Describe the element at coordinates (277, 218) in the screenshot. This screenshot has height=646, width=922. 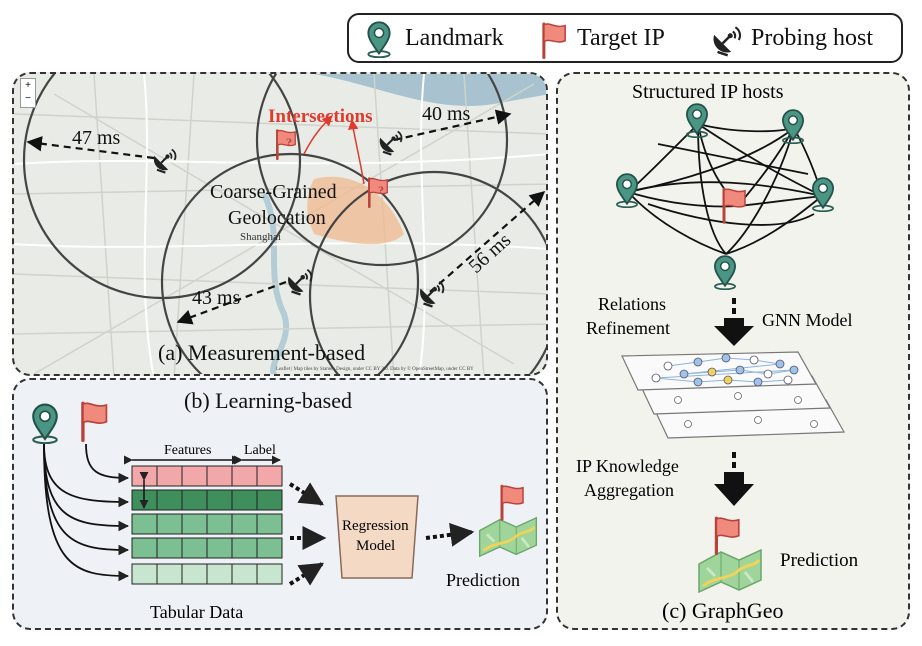
I see `coarse-label-2: Geolocation` at that location.